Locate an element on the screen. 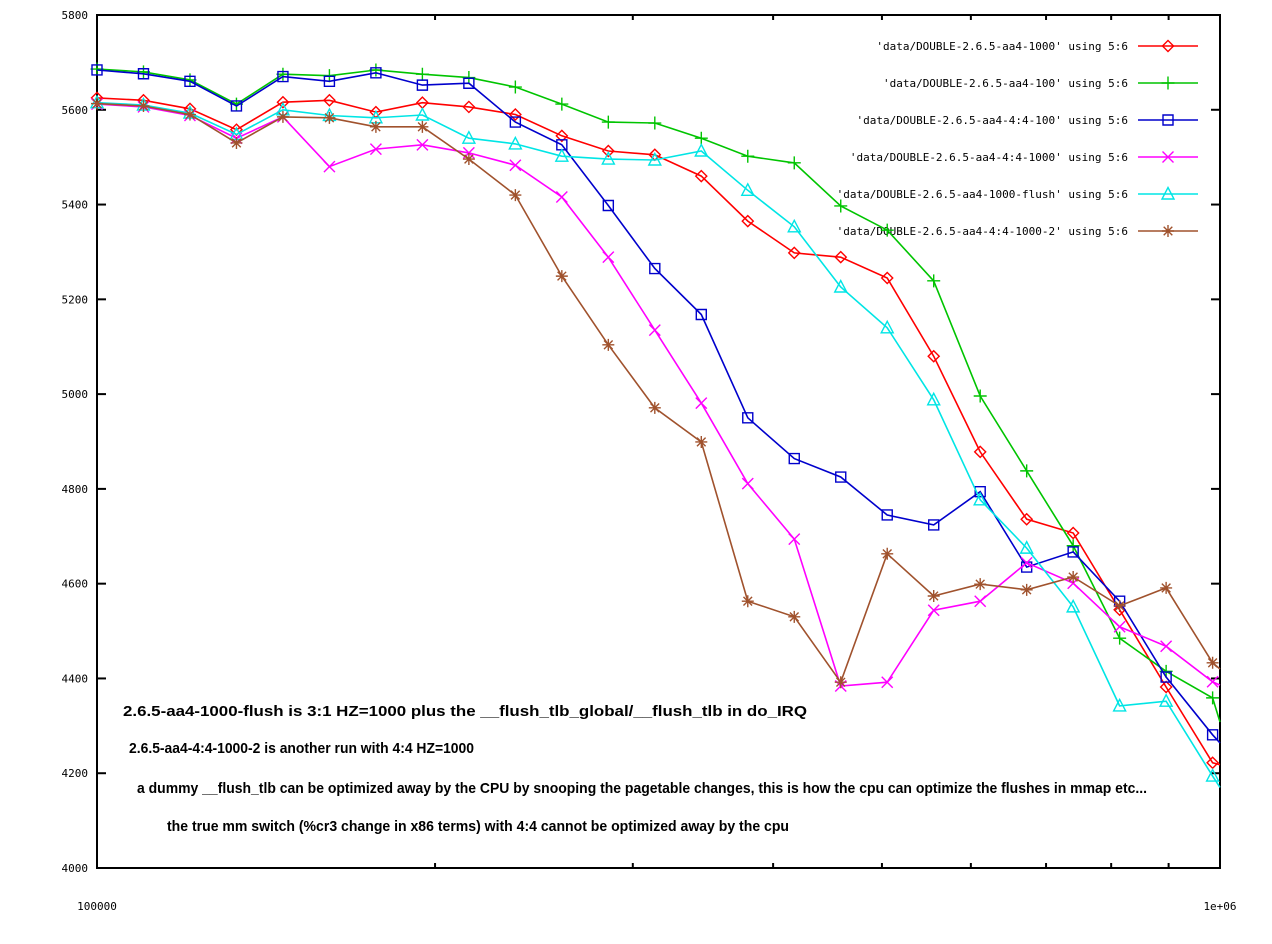 Image resolution: width=1272 pixels, height=944 pixels. legend-square-marker-icon is located at coordinates (1168, 120).